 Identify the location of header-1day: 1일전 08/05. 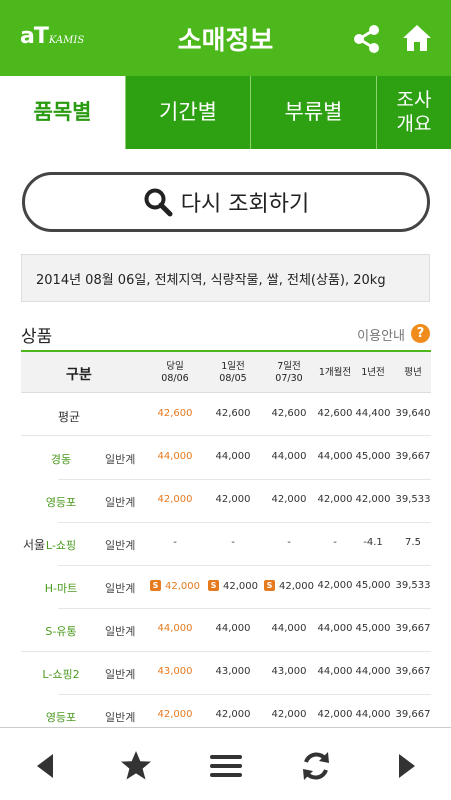
(233, 373).